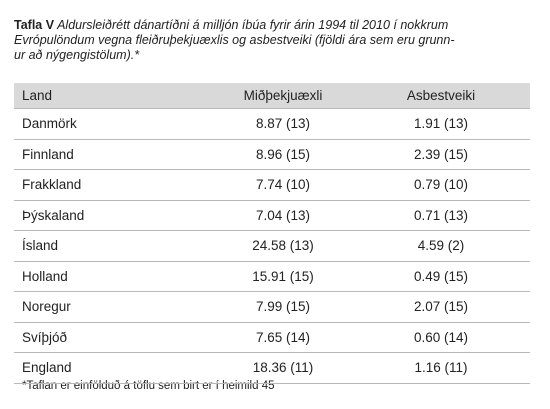 Image resolution: width=550 pixels, height=409 pixels. What do you see at coordinates (283, 306) in the screenshot?
I see `value-cell: 7.99 (15)` at bounding box center [283, 306].